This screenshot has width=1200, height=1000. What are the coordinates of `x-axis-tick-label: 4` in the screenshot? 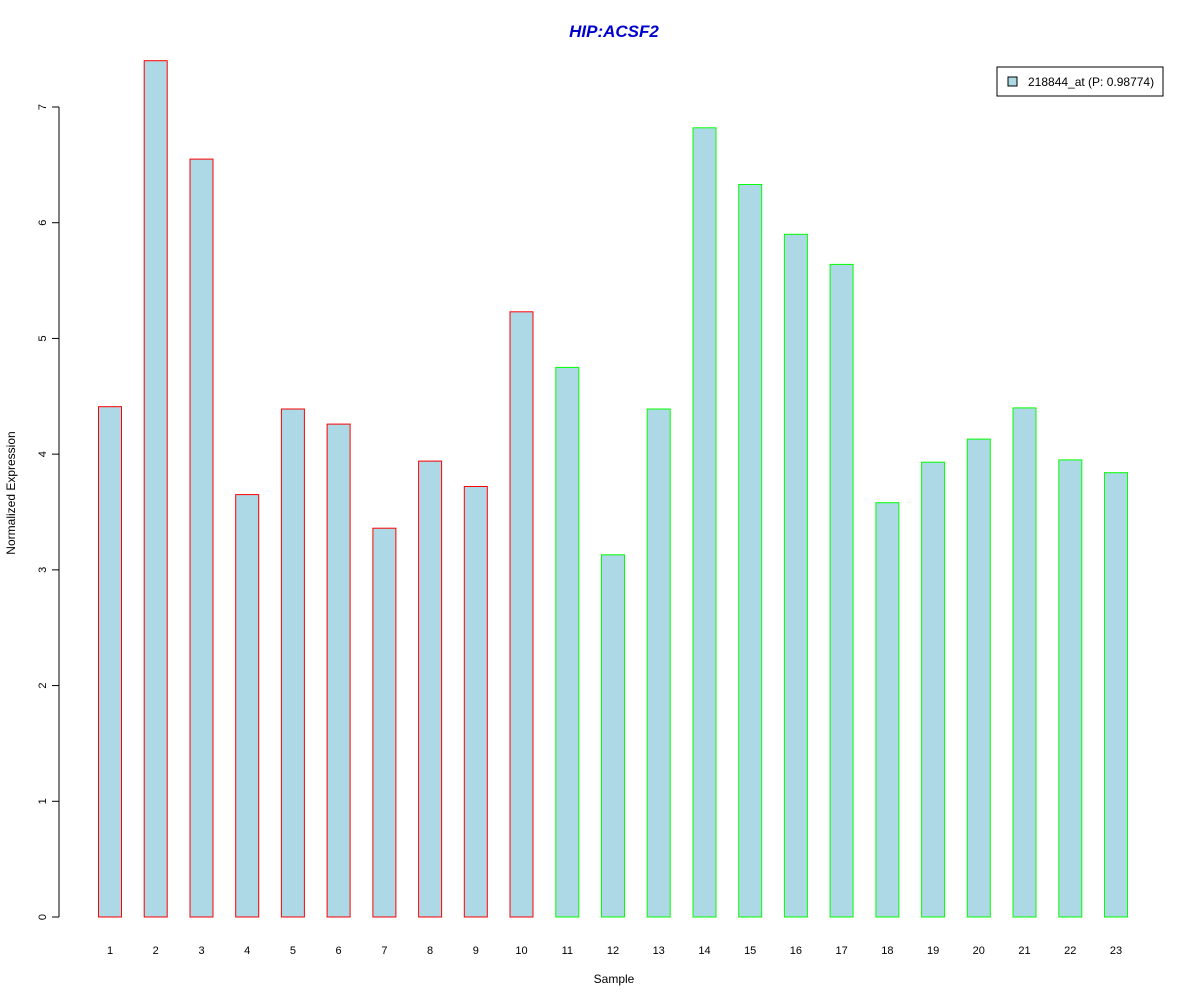 It's located at (247, 951).